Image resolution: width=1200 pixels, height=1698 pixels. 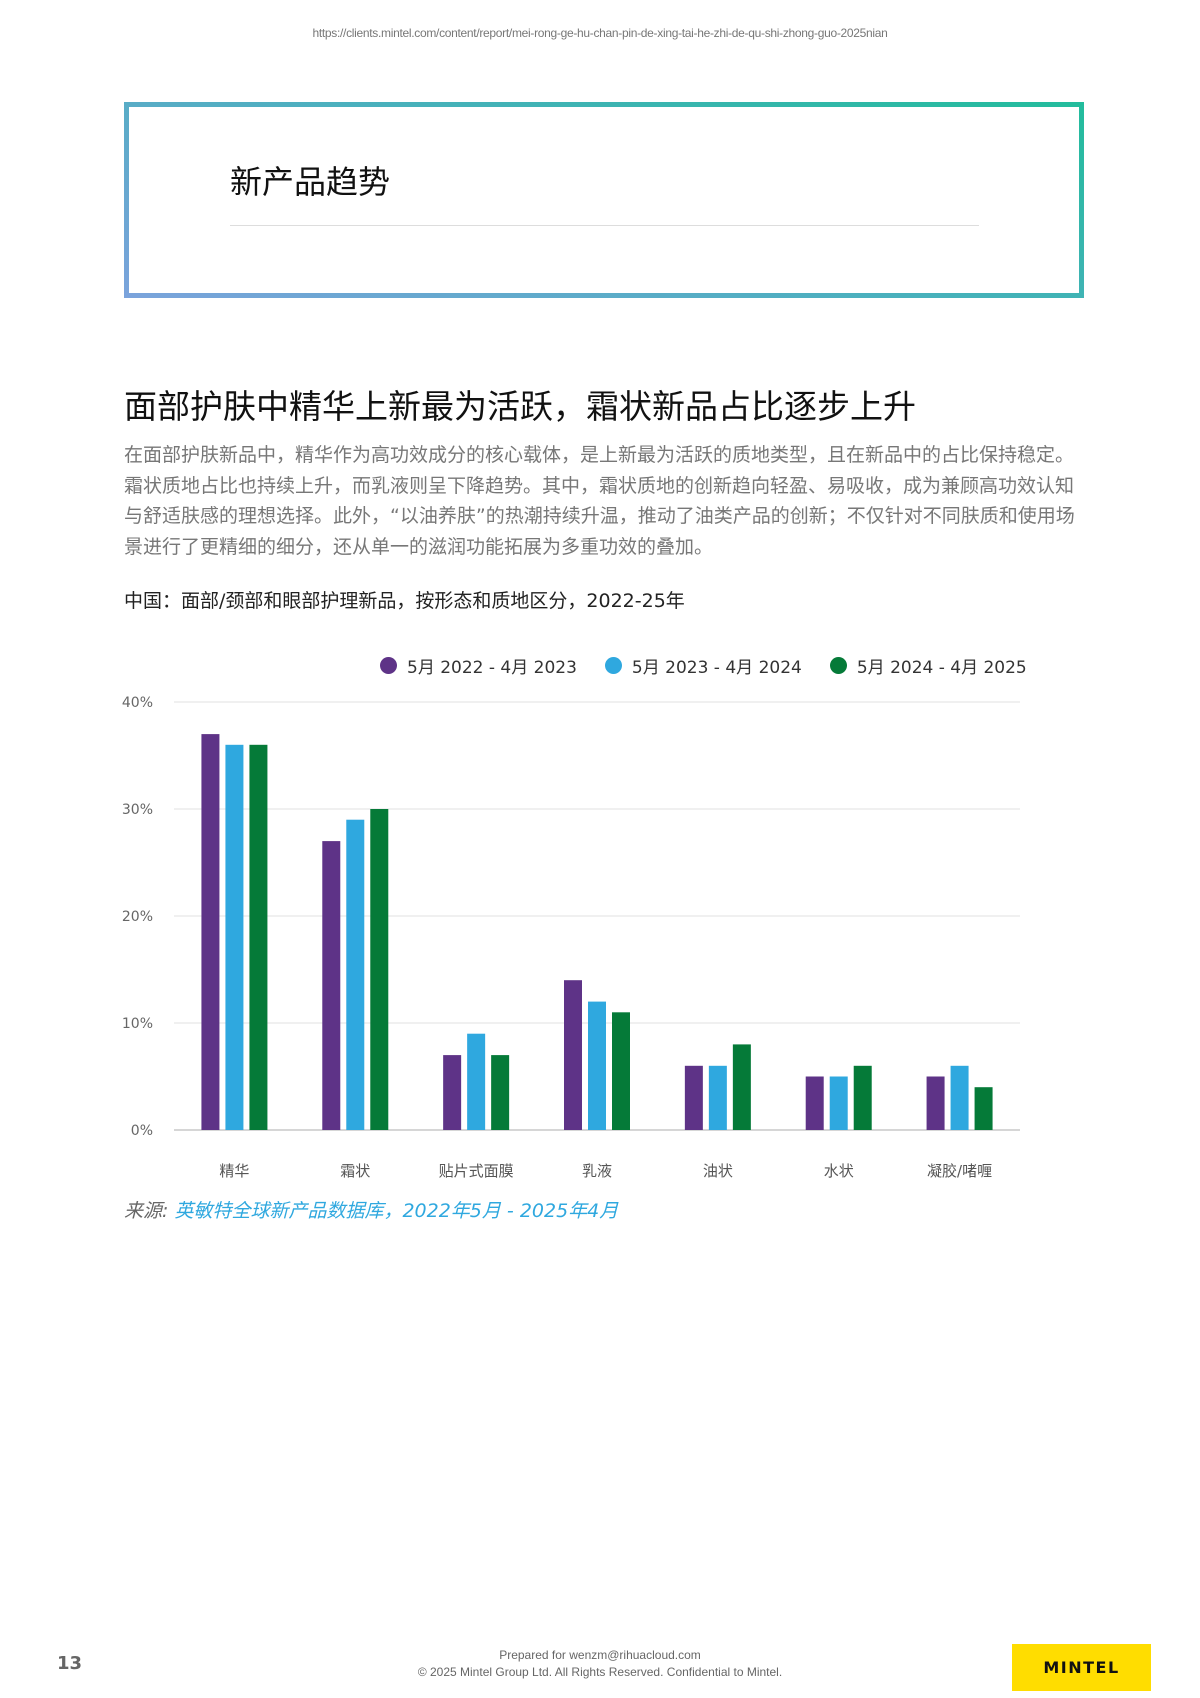 What do you see at coordinates (310, 182) in the screenshot?
I see `section-title: 新产品趋势` at bounding box center [310, 182].